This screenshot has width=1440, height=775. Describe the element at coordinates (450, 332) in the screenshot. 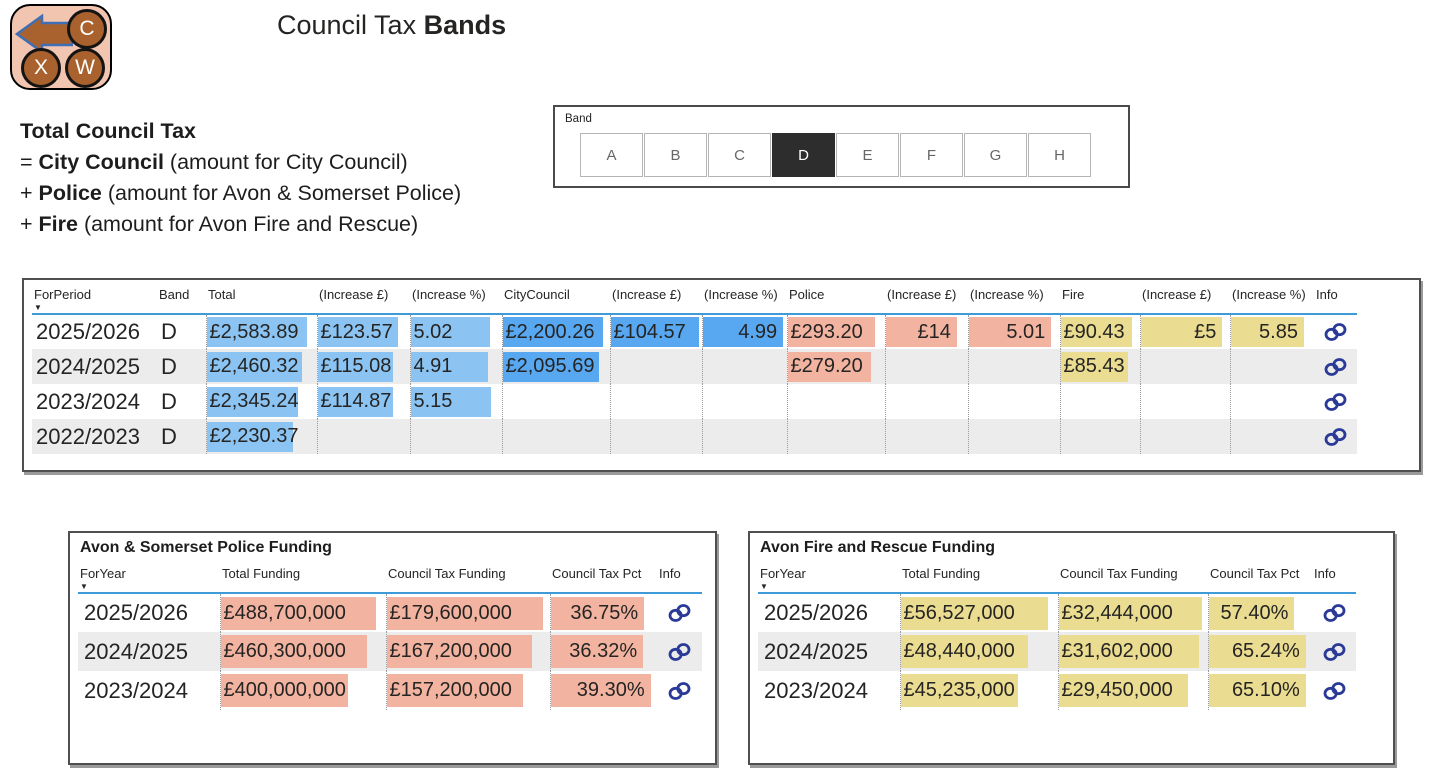

I see `value-bar: 5.02` at that location.